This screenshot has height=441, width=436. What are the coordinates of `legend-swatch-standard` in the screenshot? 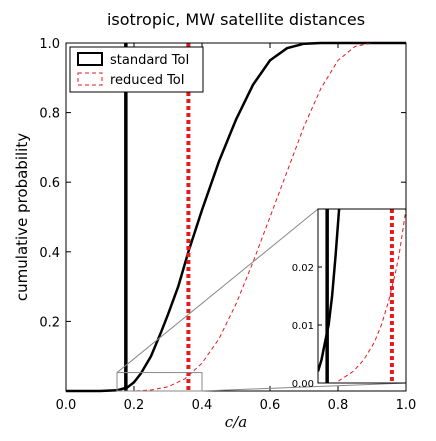 It's located at (90, 59).